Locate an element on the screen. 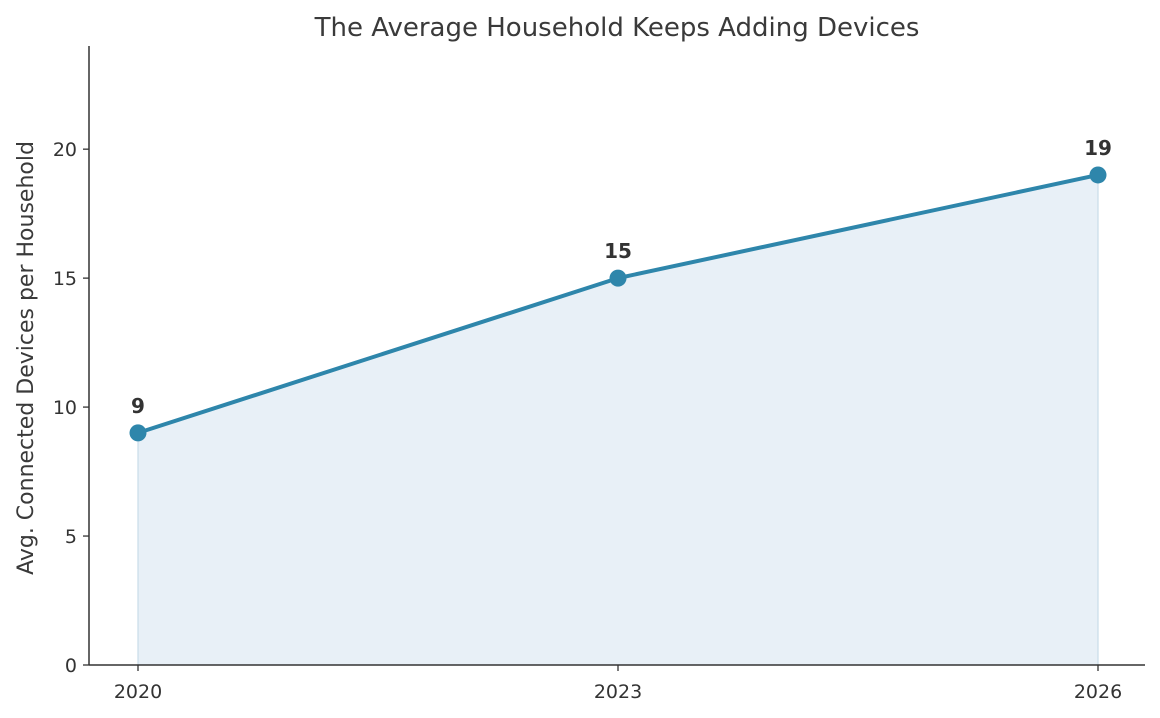  data-label-2026: 19 is located at coordinates (1098, 148).